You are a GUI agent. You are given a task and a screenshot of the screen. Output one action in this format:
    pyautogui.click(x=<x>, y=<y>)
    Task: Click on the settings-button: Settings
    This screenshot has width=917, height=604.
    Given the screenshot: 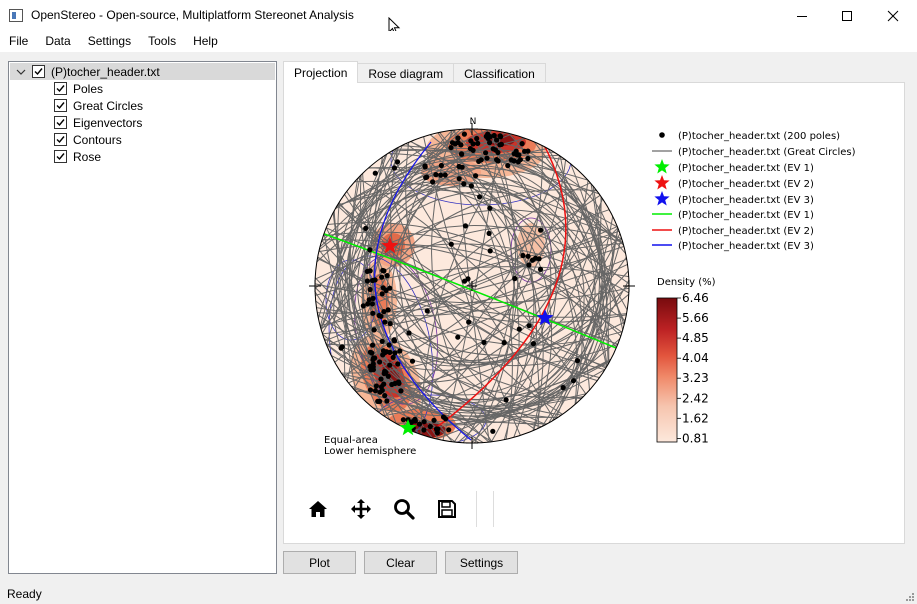 What is the action you would take?
    pyautogui.click(x=481, y=562)
    